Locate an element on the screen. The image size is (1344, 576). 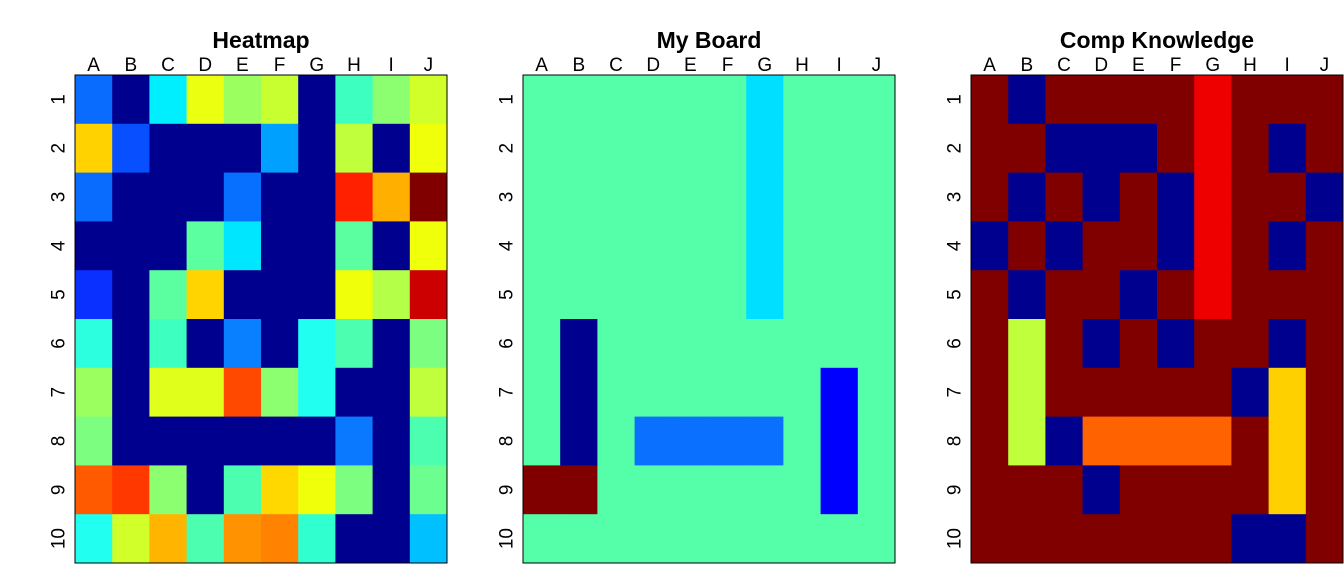
column-tick-label: D is located at coordinates (1101, 65).